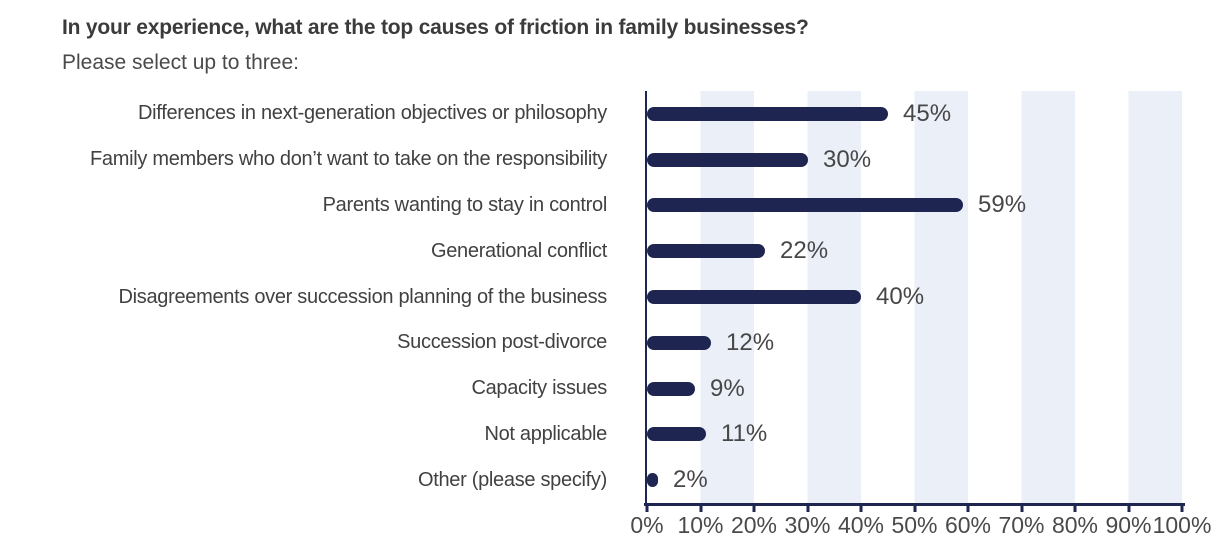  Describe the element at coordinates (646, 298) in the screenshot. I see `y-axis-line` at that location.